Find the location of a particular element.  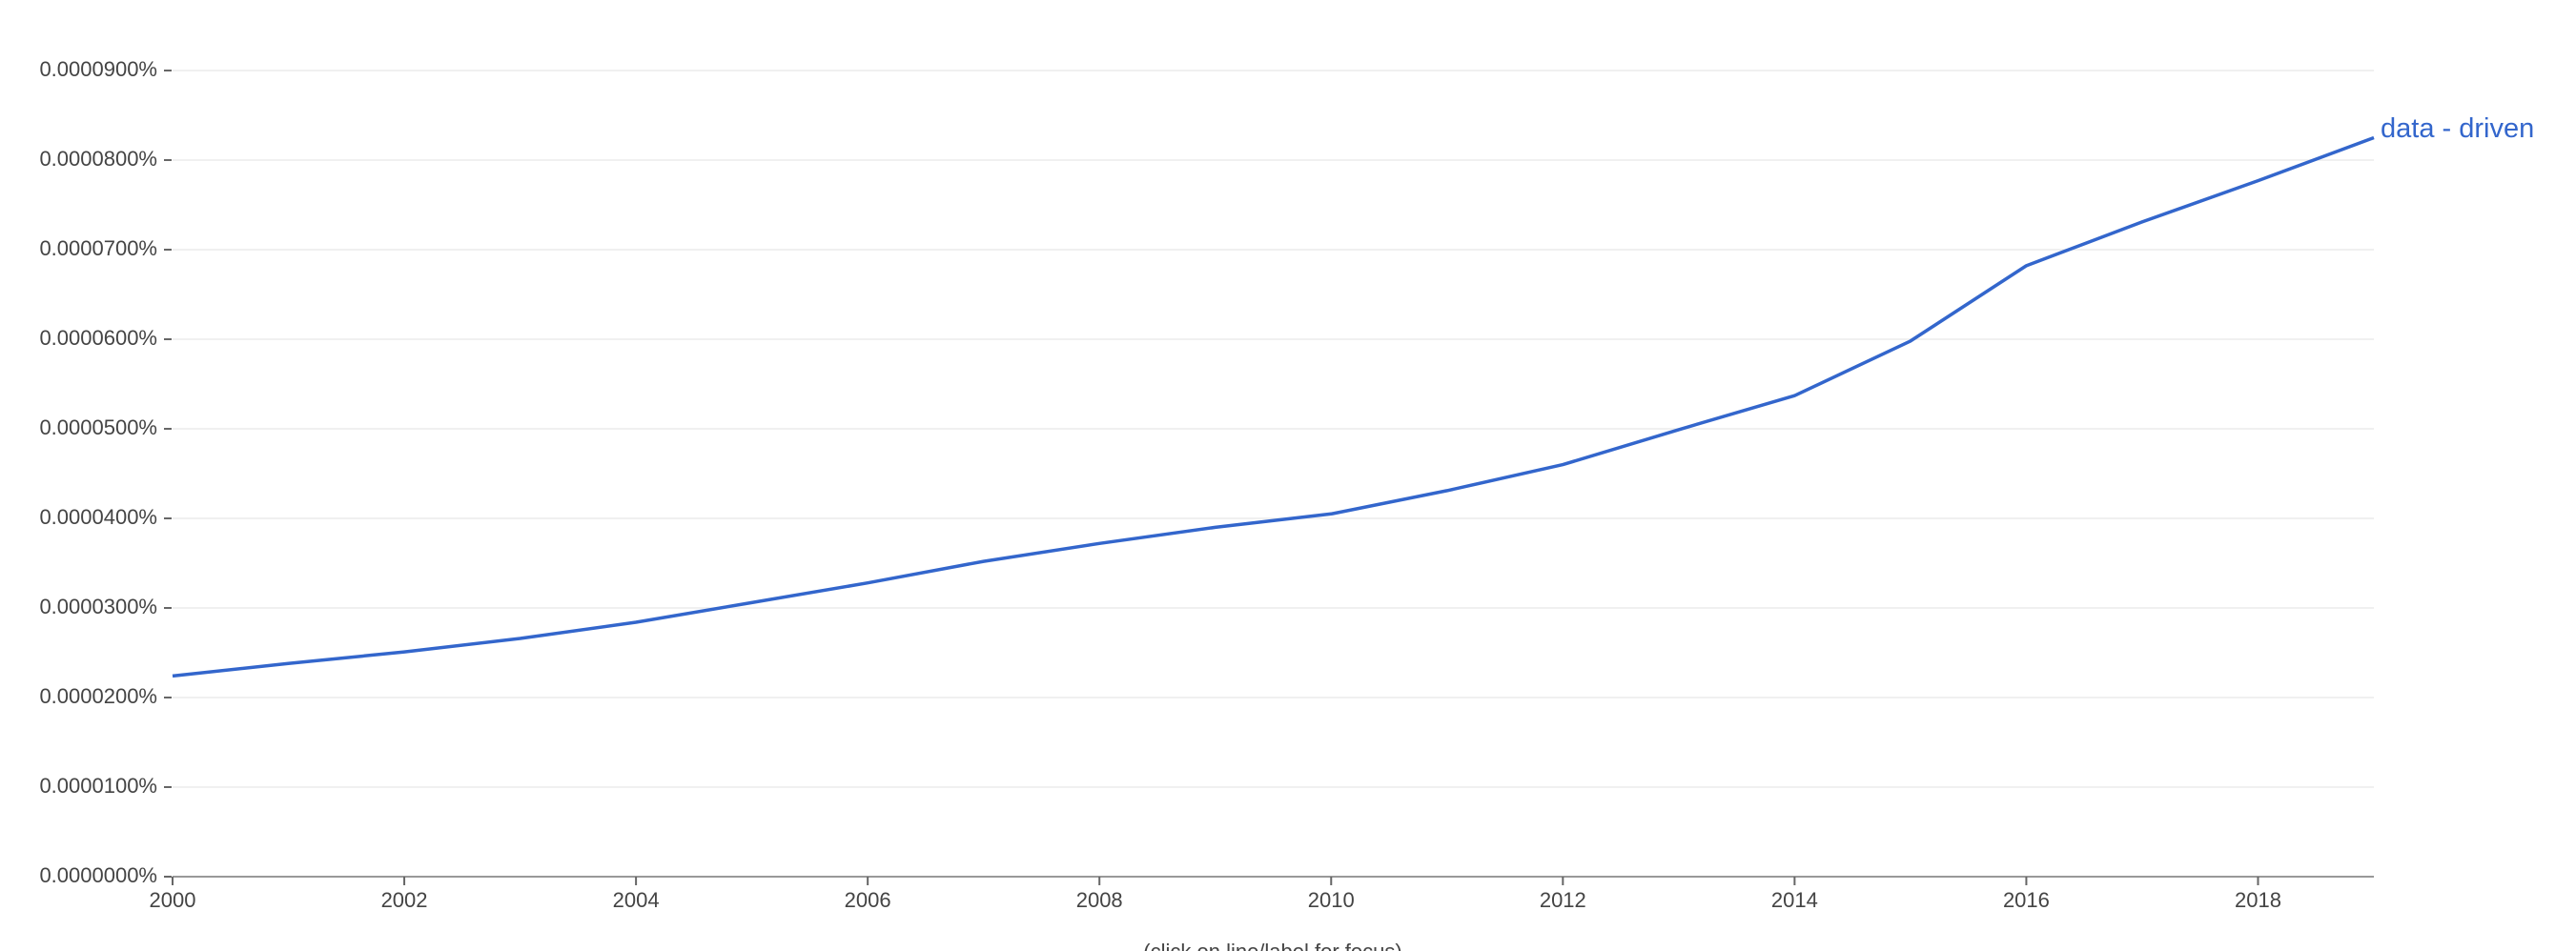

y-tick-label: 0.0000000% is located at coordinates (98, 875).